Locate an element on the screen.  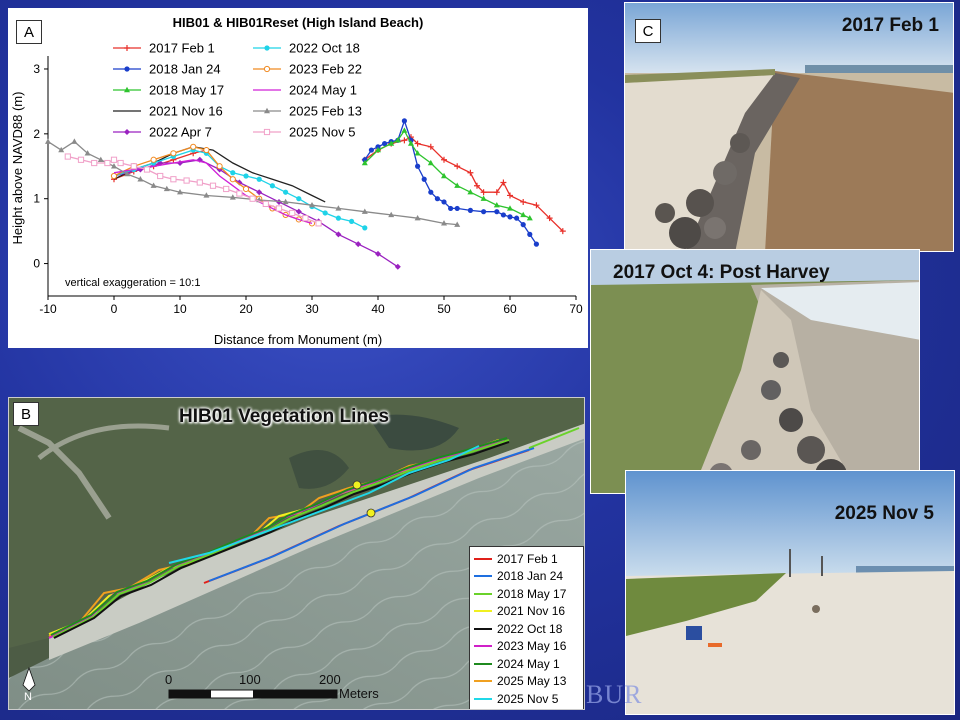
legend-item: 2022 Apr 7 is located at coordinates (162, 132).